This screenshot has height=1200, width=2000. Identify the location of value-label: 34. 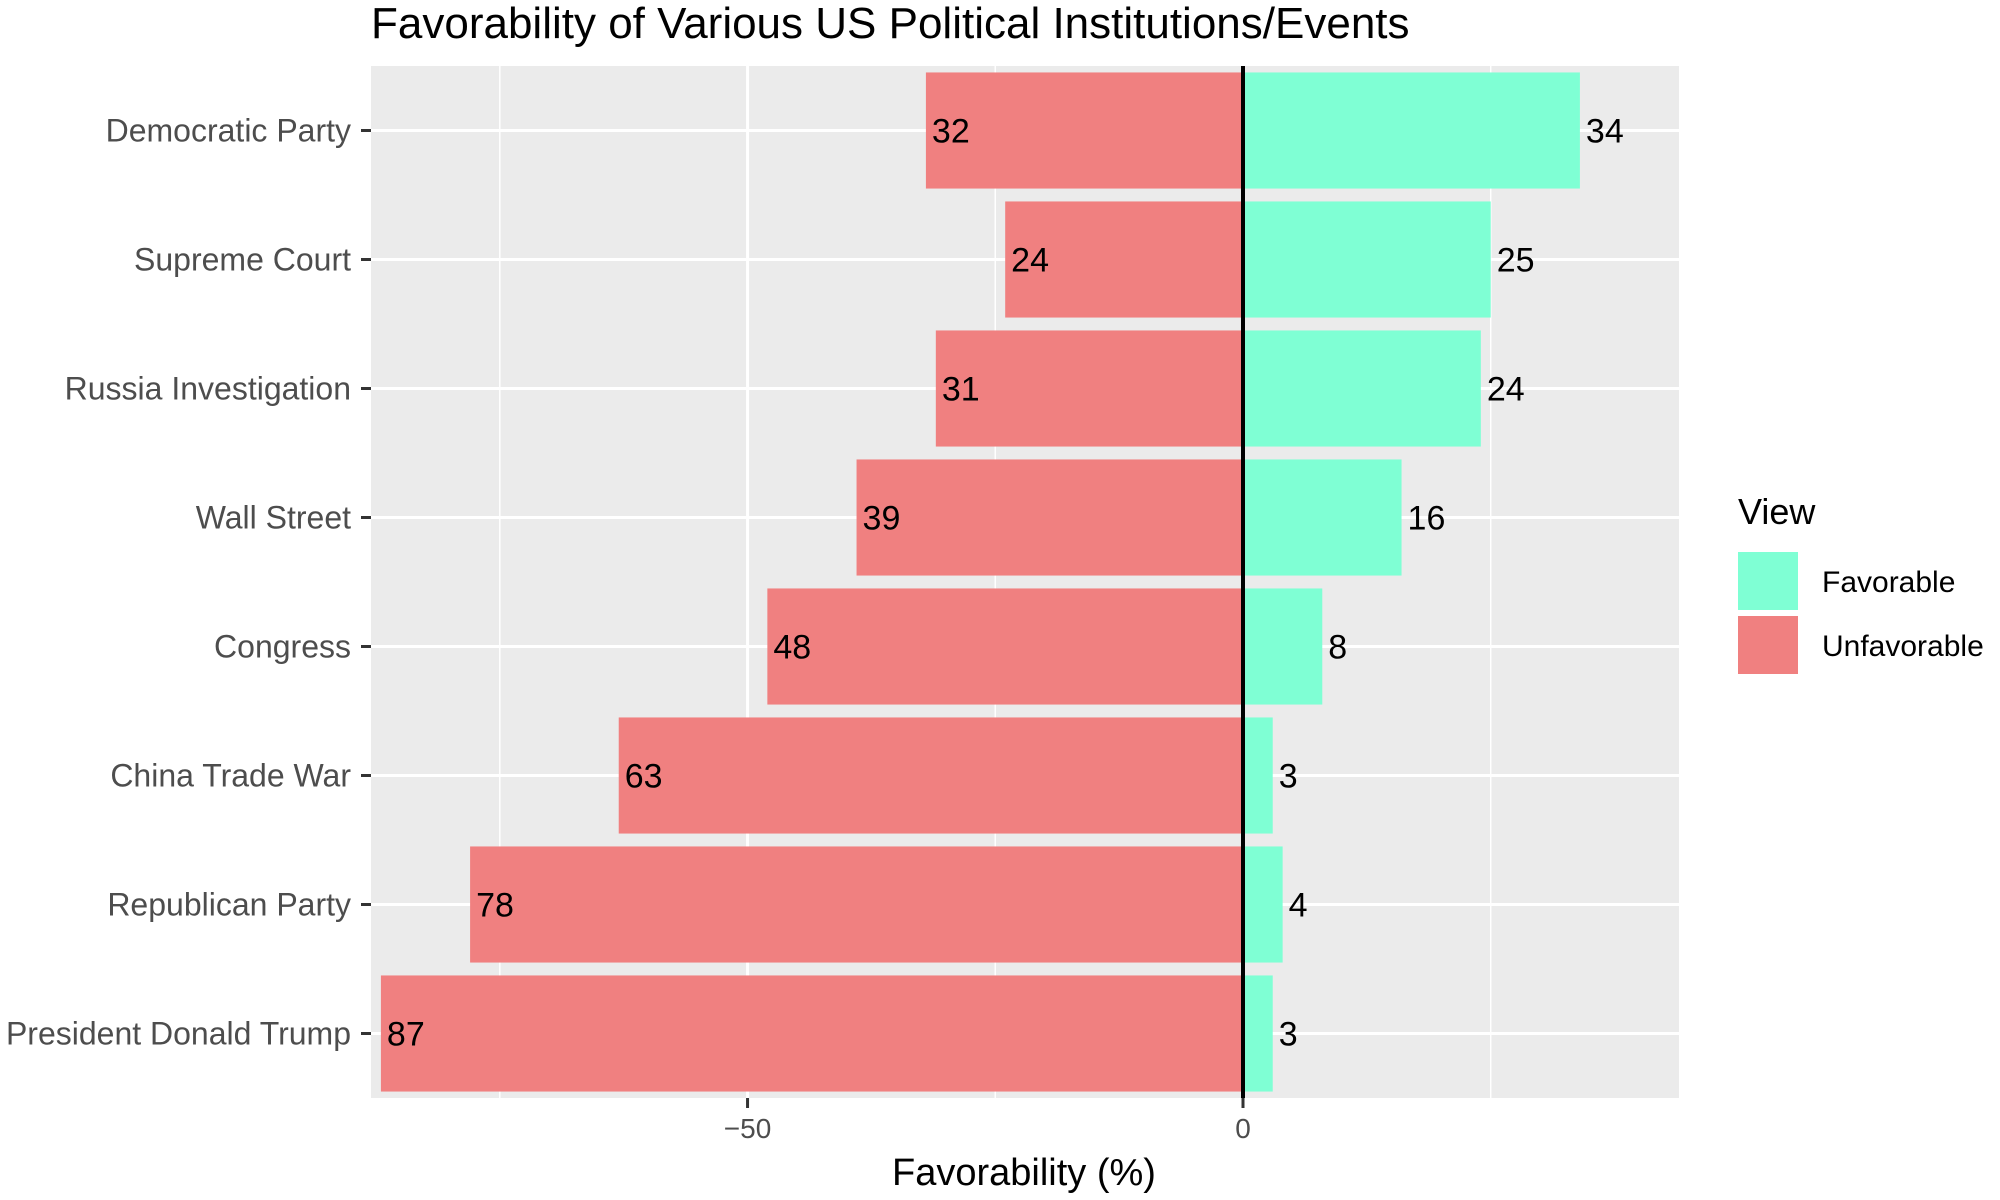
(1605, 132).